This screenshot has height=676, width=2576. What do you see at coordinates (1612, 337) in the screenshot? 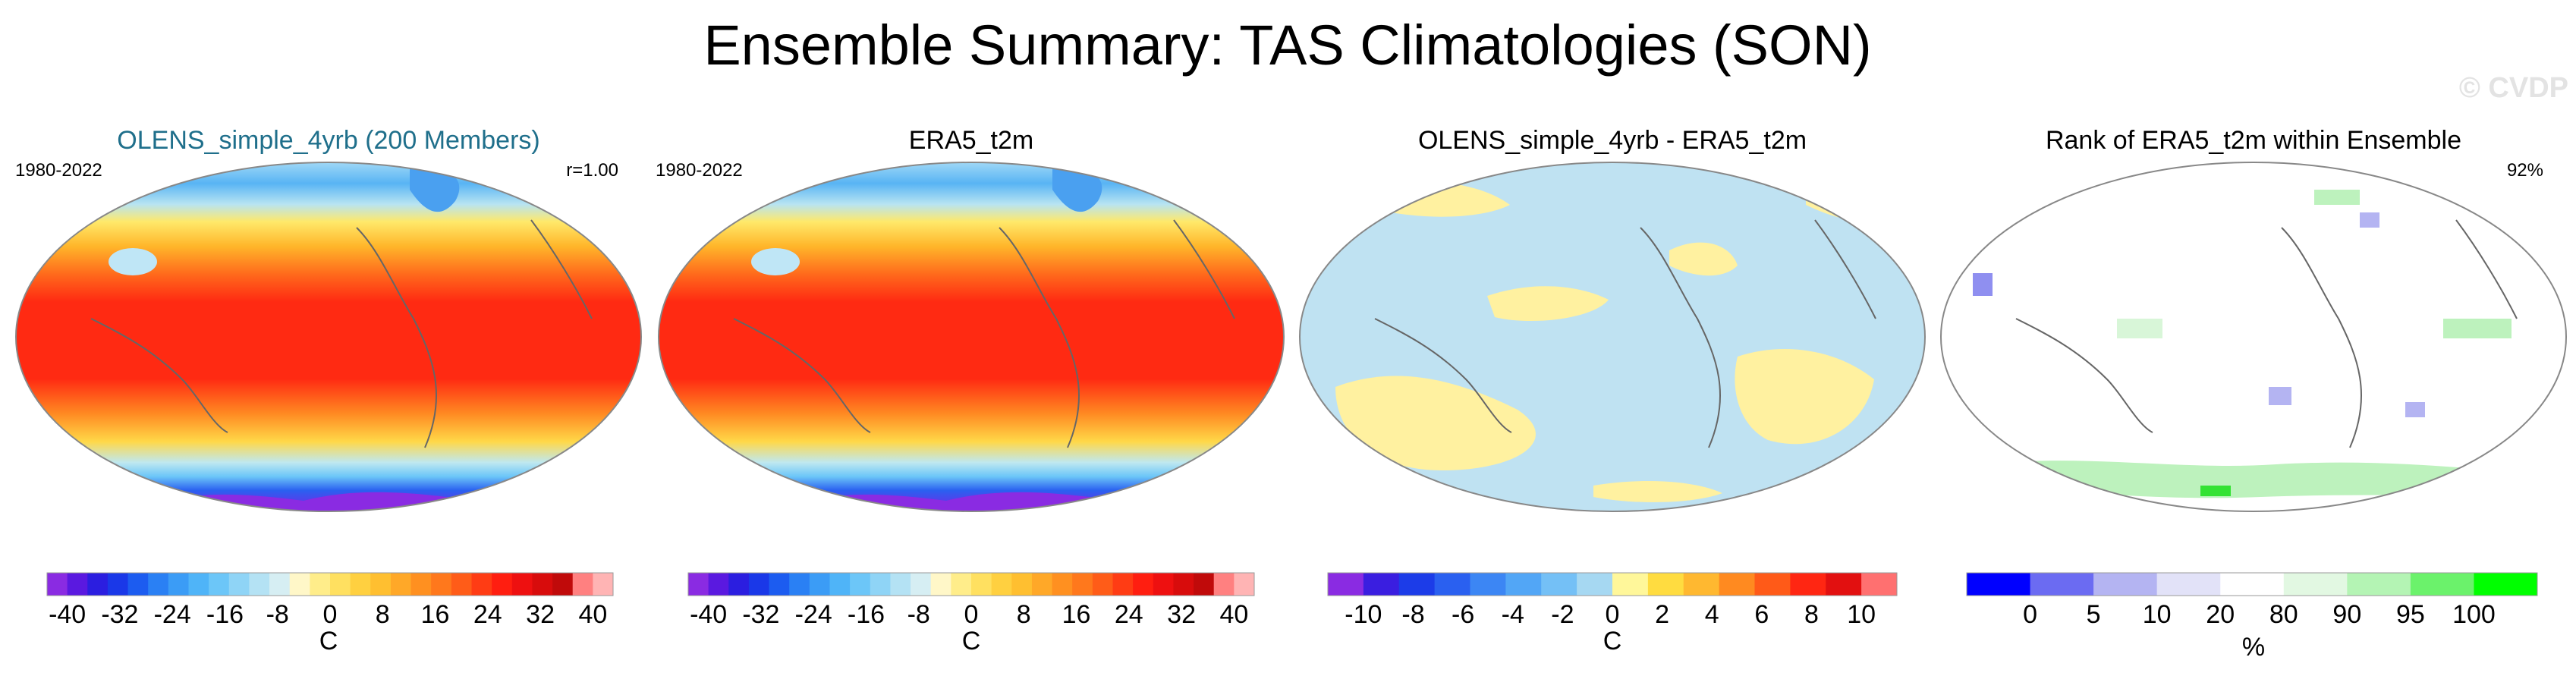
I see `panel-3-map-border` at bounding box center [1612, 337].